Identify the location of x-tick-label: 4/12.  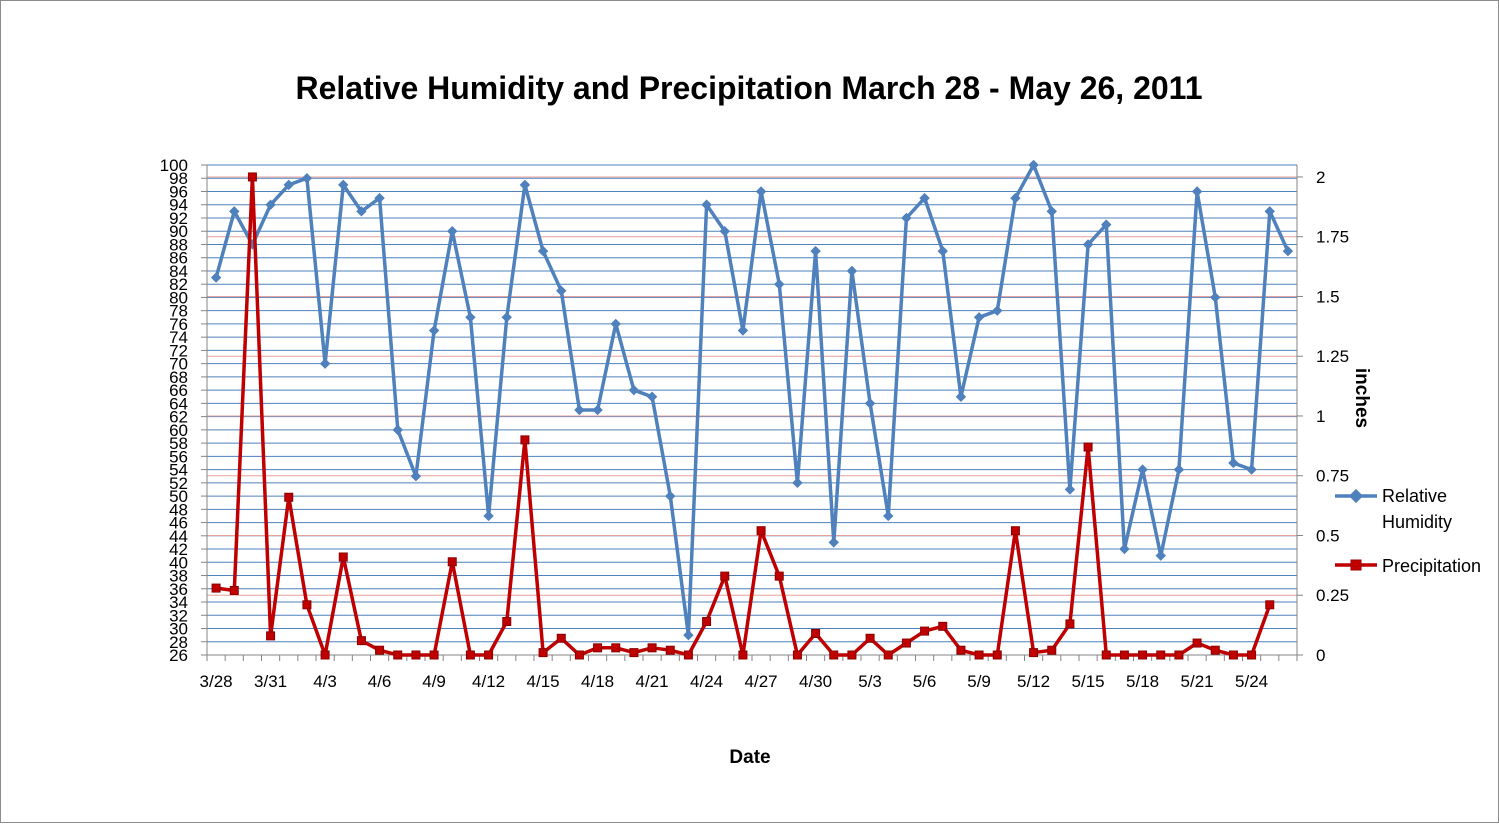
(488, 681).